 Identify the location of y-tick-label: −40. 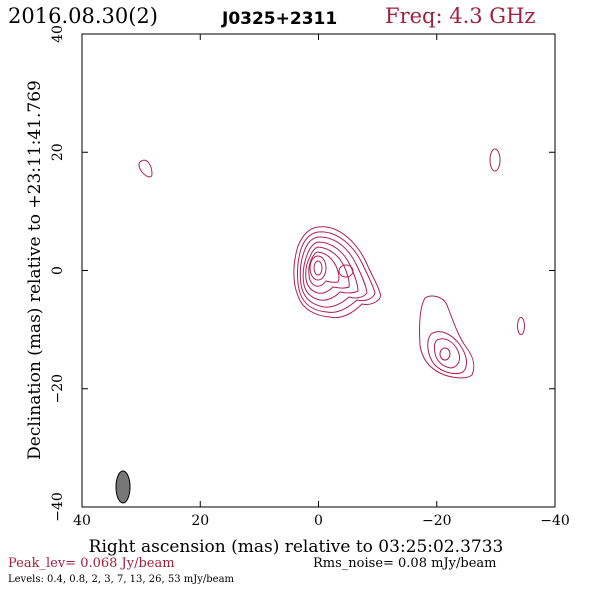
(58, 507).